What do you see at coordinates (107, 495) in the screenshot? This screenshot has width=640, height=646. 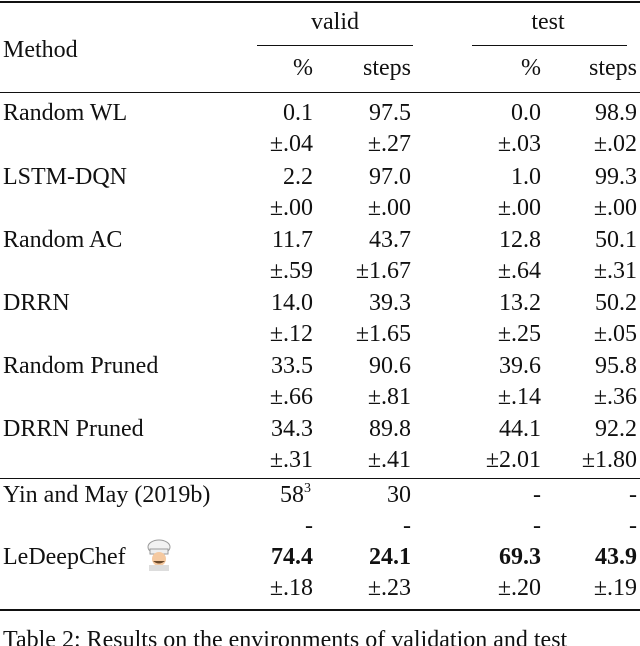 I see `method-name: Yin and May (2019b)` at bounding box center [107, 495].